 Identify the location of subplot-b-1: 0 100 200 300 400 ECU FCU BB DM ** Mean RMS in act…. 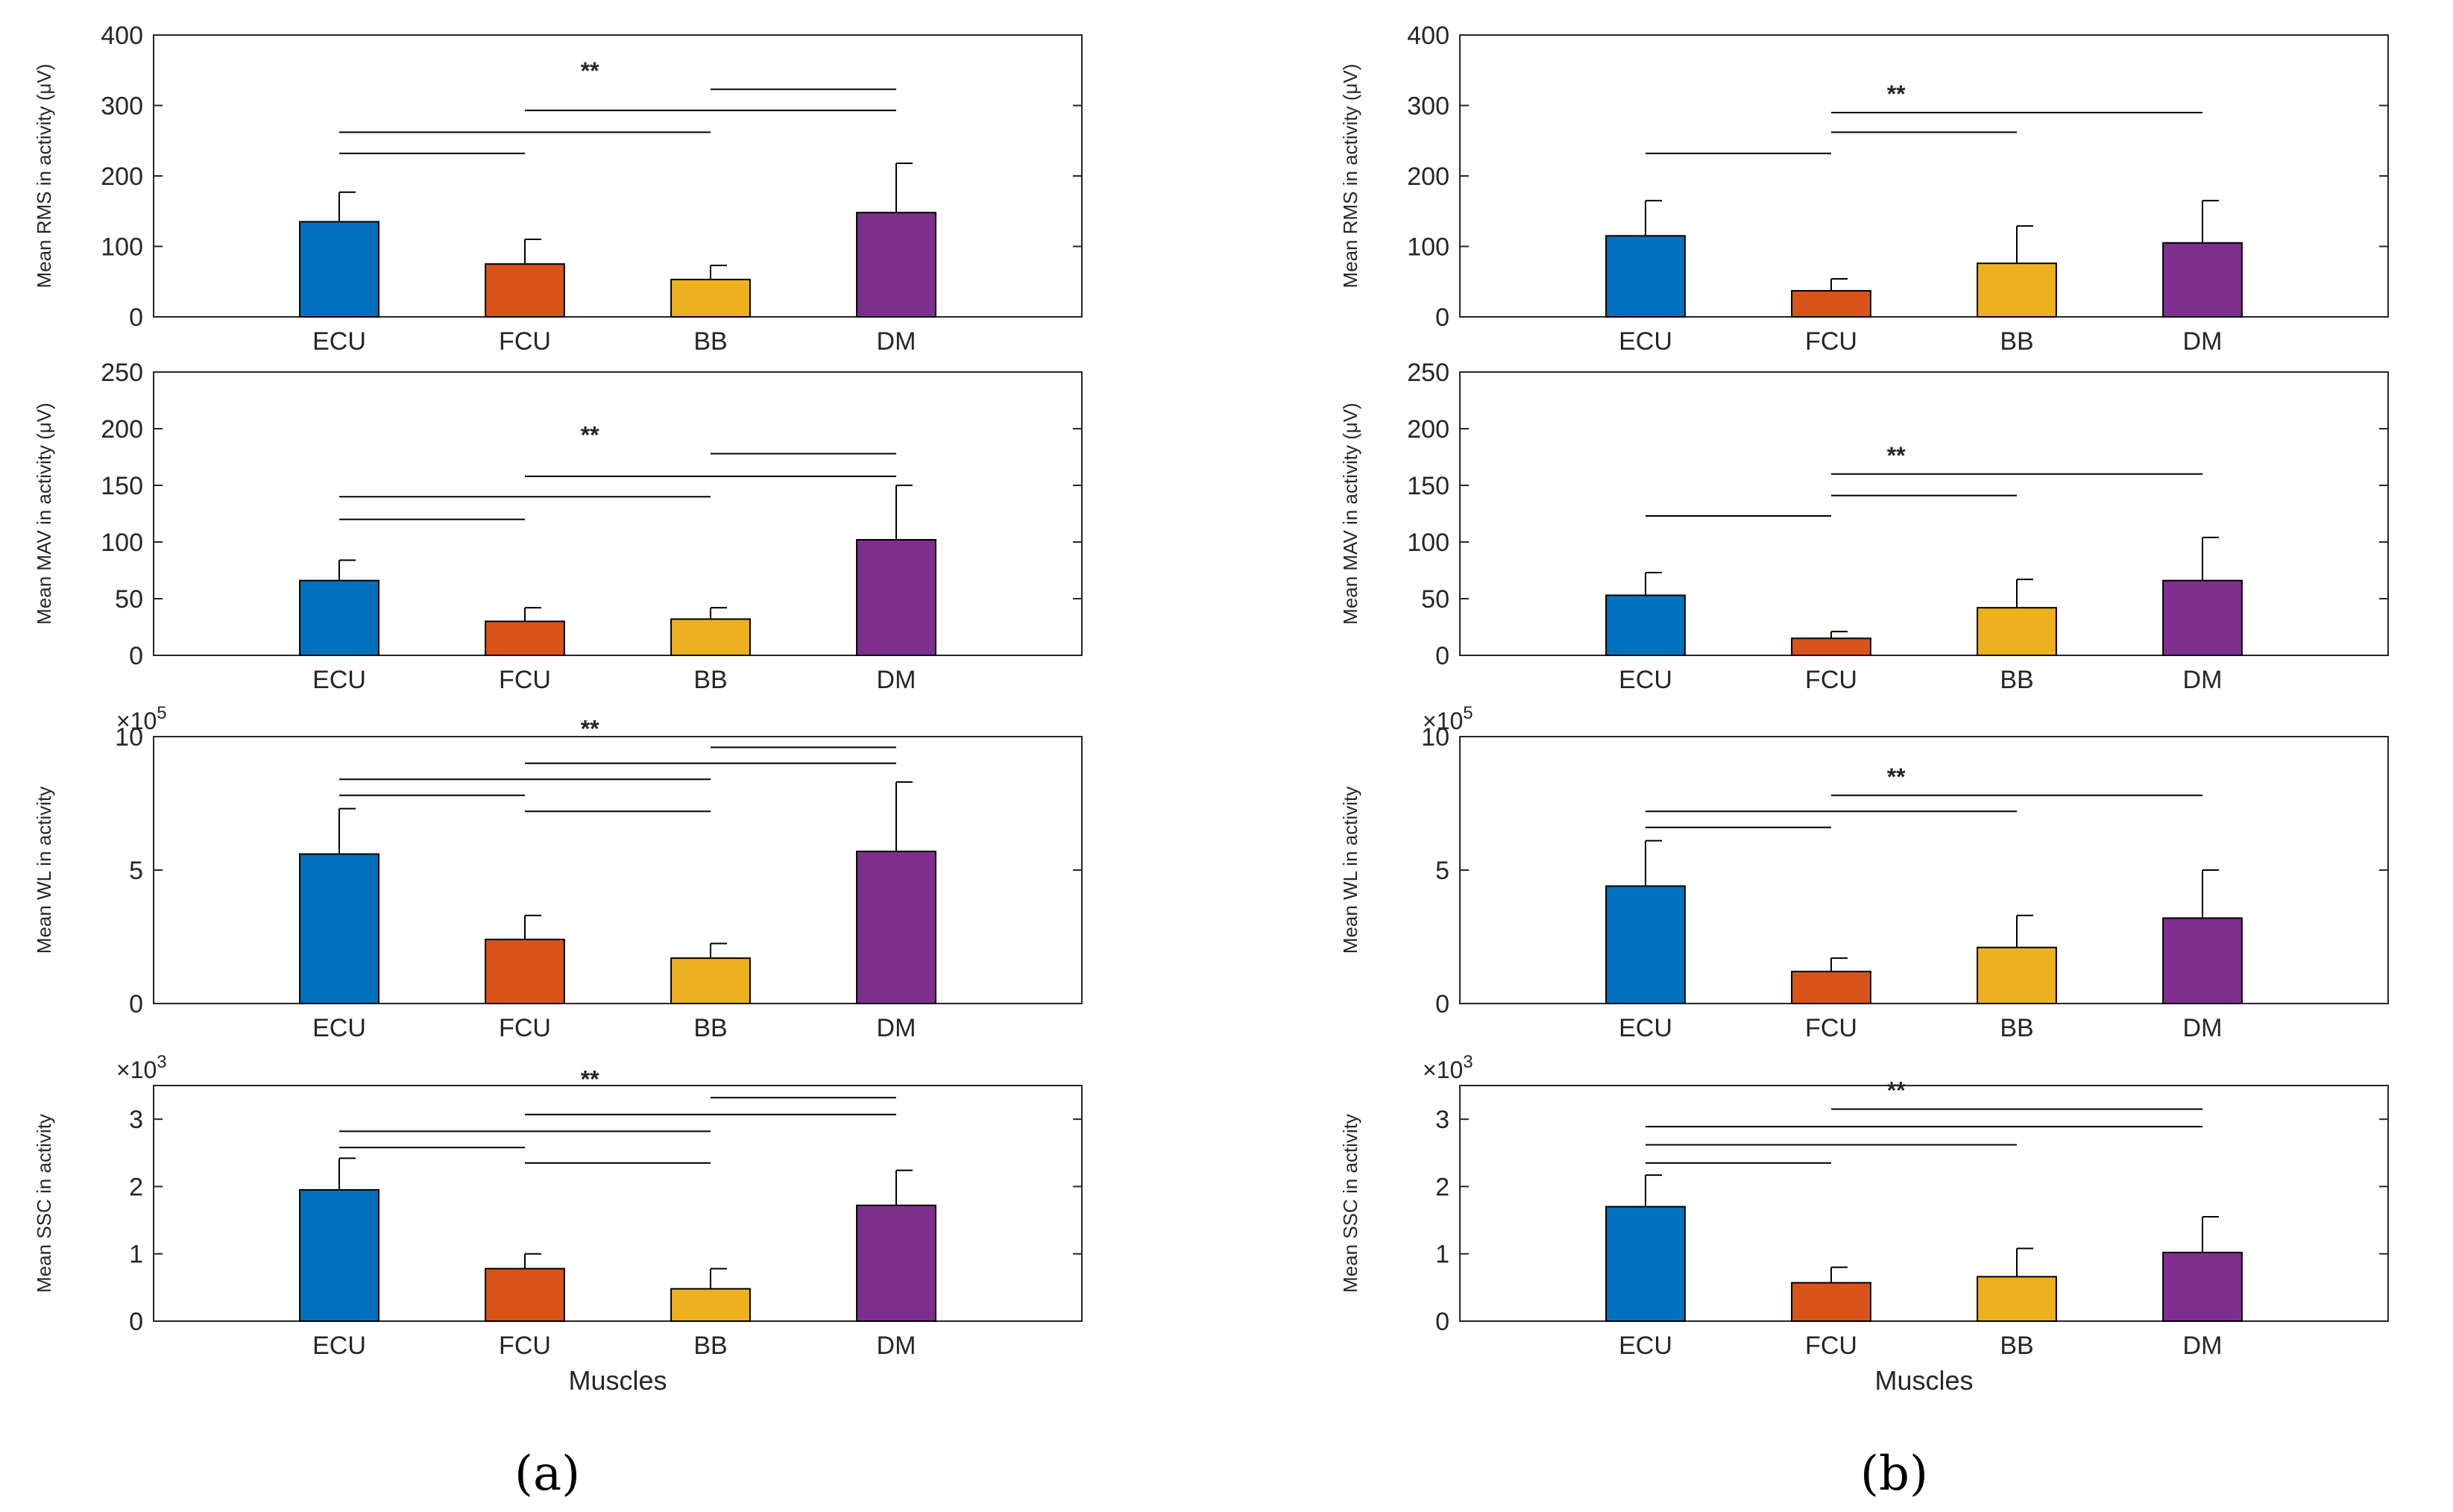
(1864, 189).